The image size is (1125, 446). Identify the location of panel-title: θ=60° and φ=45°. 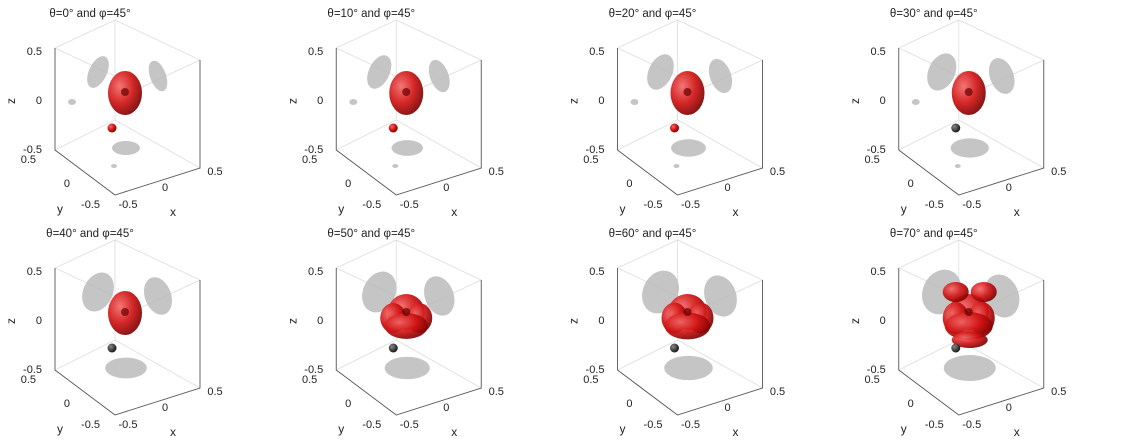
(653, 234).